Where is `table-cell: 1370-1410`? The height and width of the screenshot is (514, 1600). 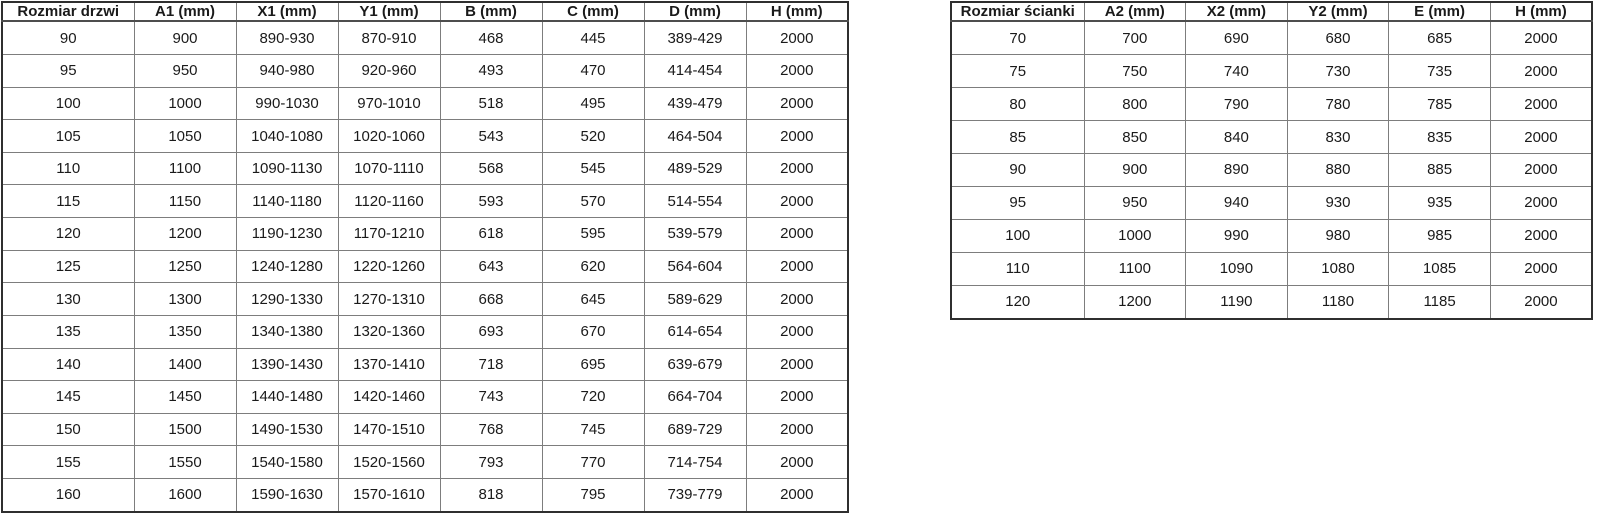
table-cell: 1370-1410 is located at coordinates (389, 364).